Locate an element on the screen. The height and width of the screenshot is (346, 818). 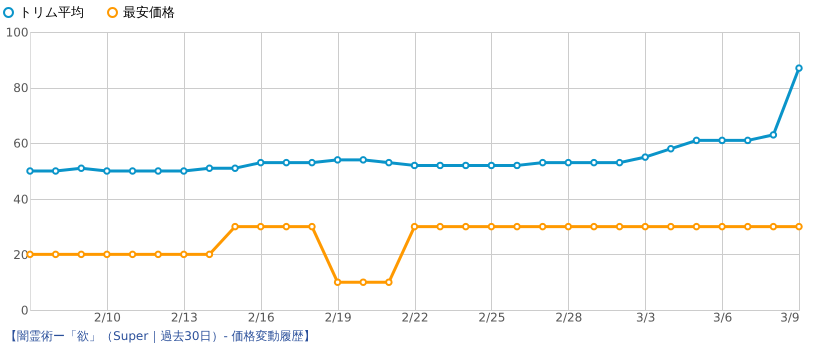
x-tick-label: 2/10 is located at coordinates (107, 317).